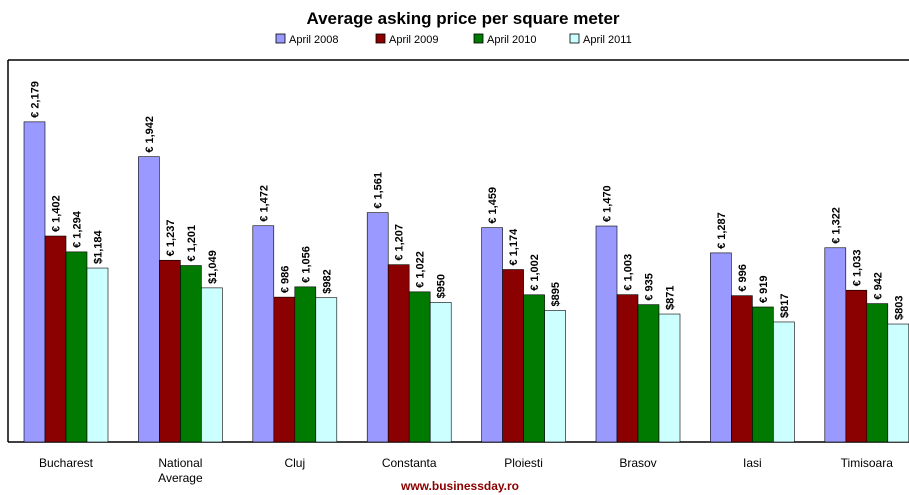  What do you see at coordinates (306, 264) in the screenshot?
I see `bar-value-label: € 1,056` at bounding box center [306, 264].